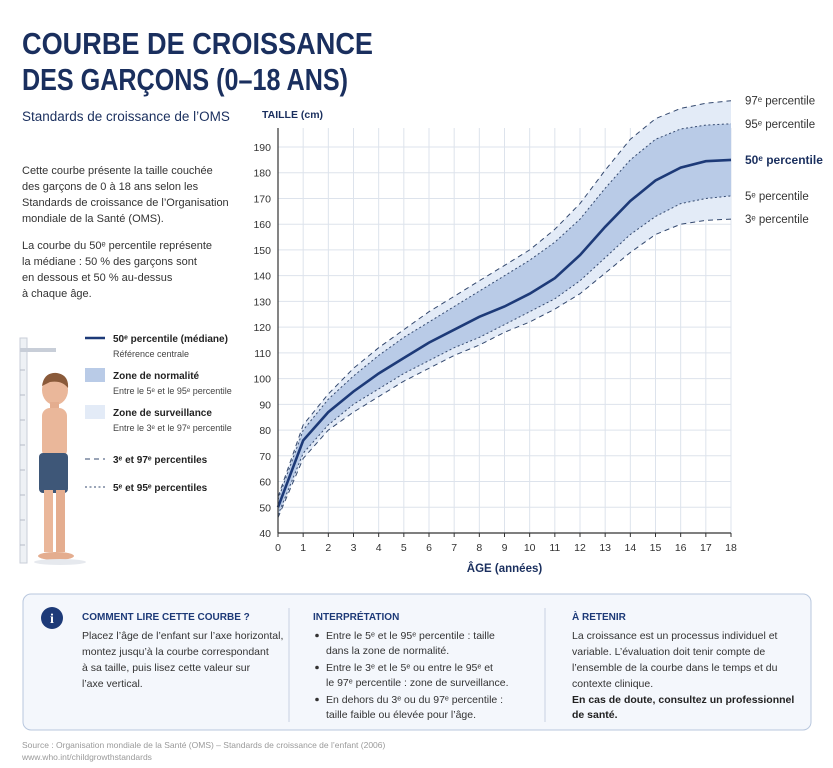 The width and height of the screenshot is (833, 768). I want to click on intro-line: mondiale de la Santé (OMS)., so click(93, 219).